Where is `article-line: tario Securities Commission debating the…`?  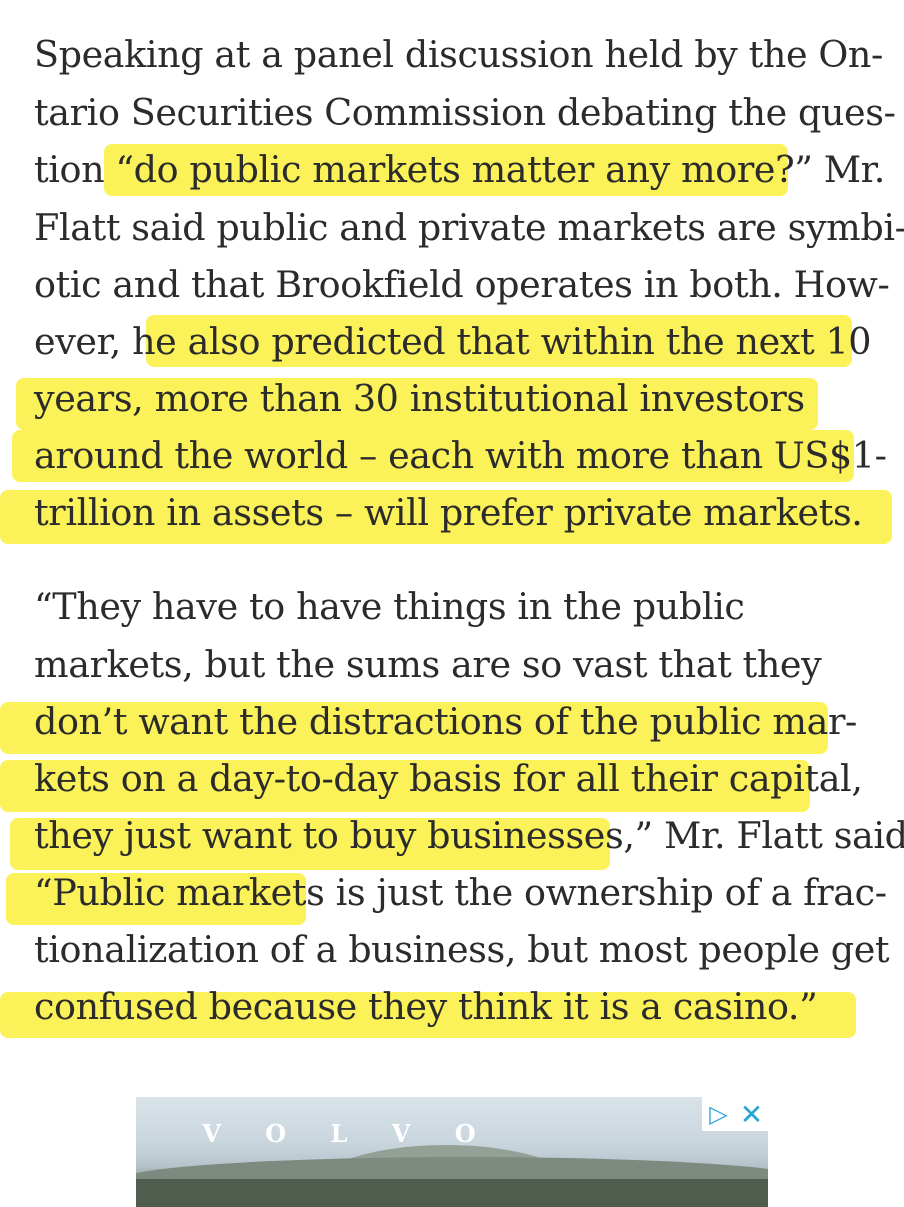 article-line: tario Securities Commission debating the… is located at coordinates (465, 112).